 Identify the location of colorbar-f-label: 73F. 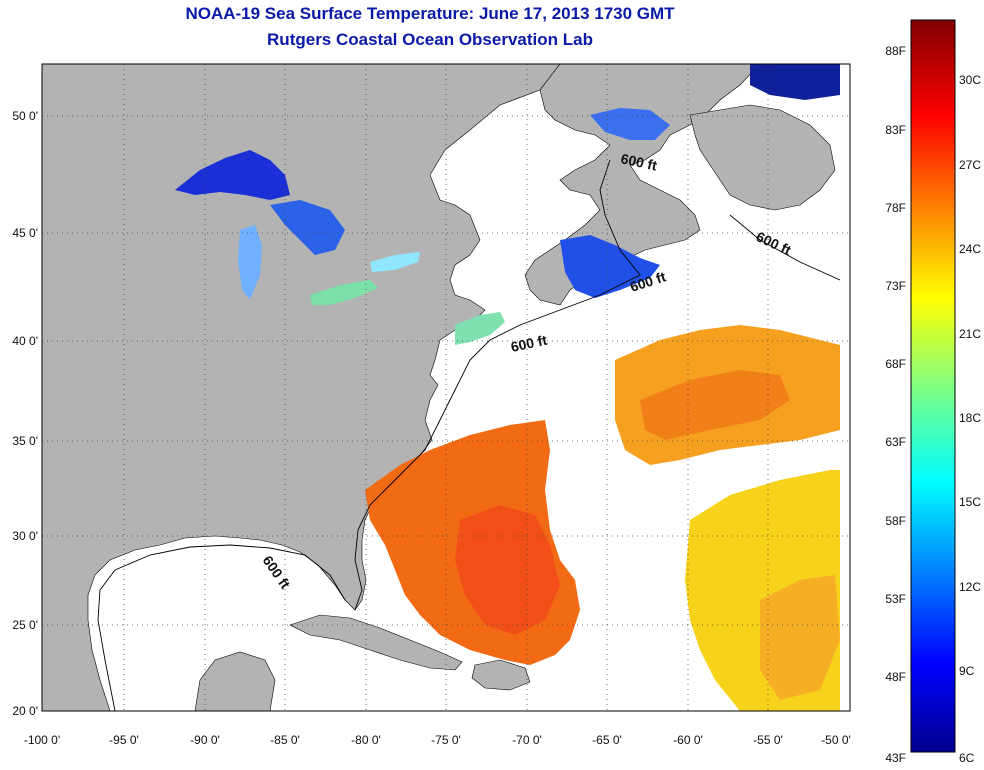
(895, 286).